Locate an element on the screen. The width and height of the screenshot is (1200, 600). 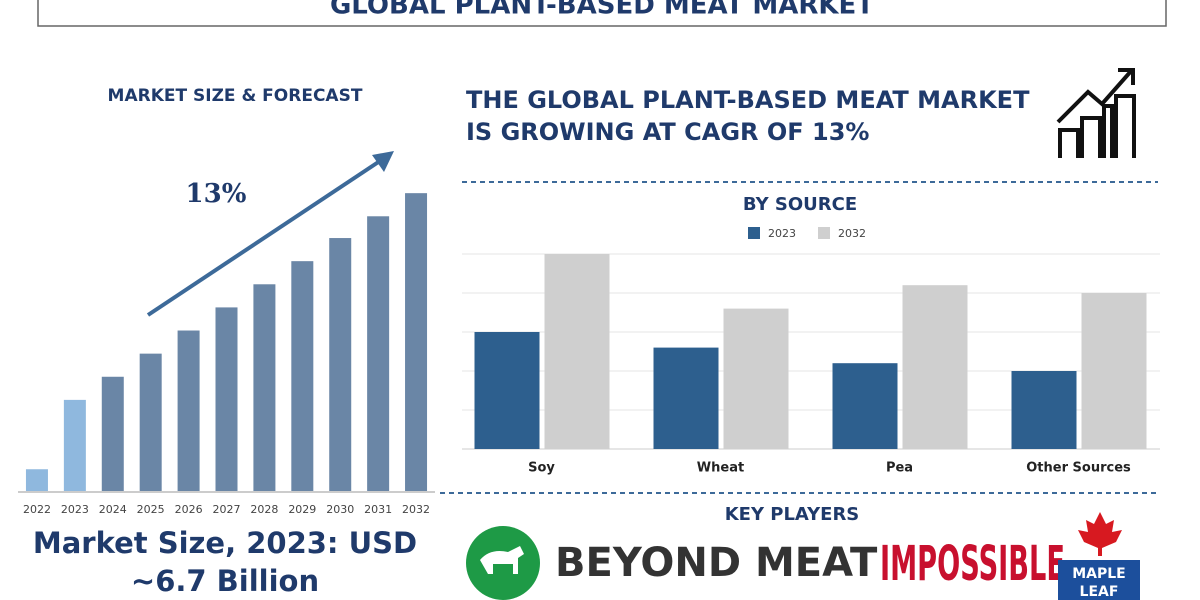
beyond-logo is located at coordinates (503, 563).